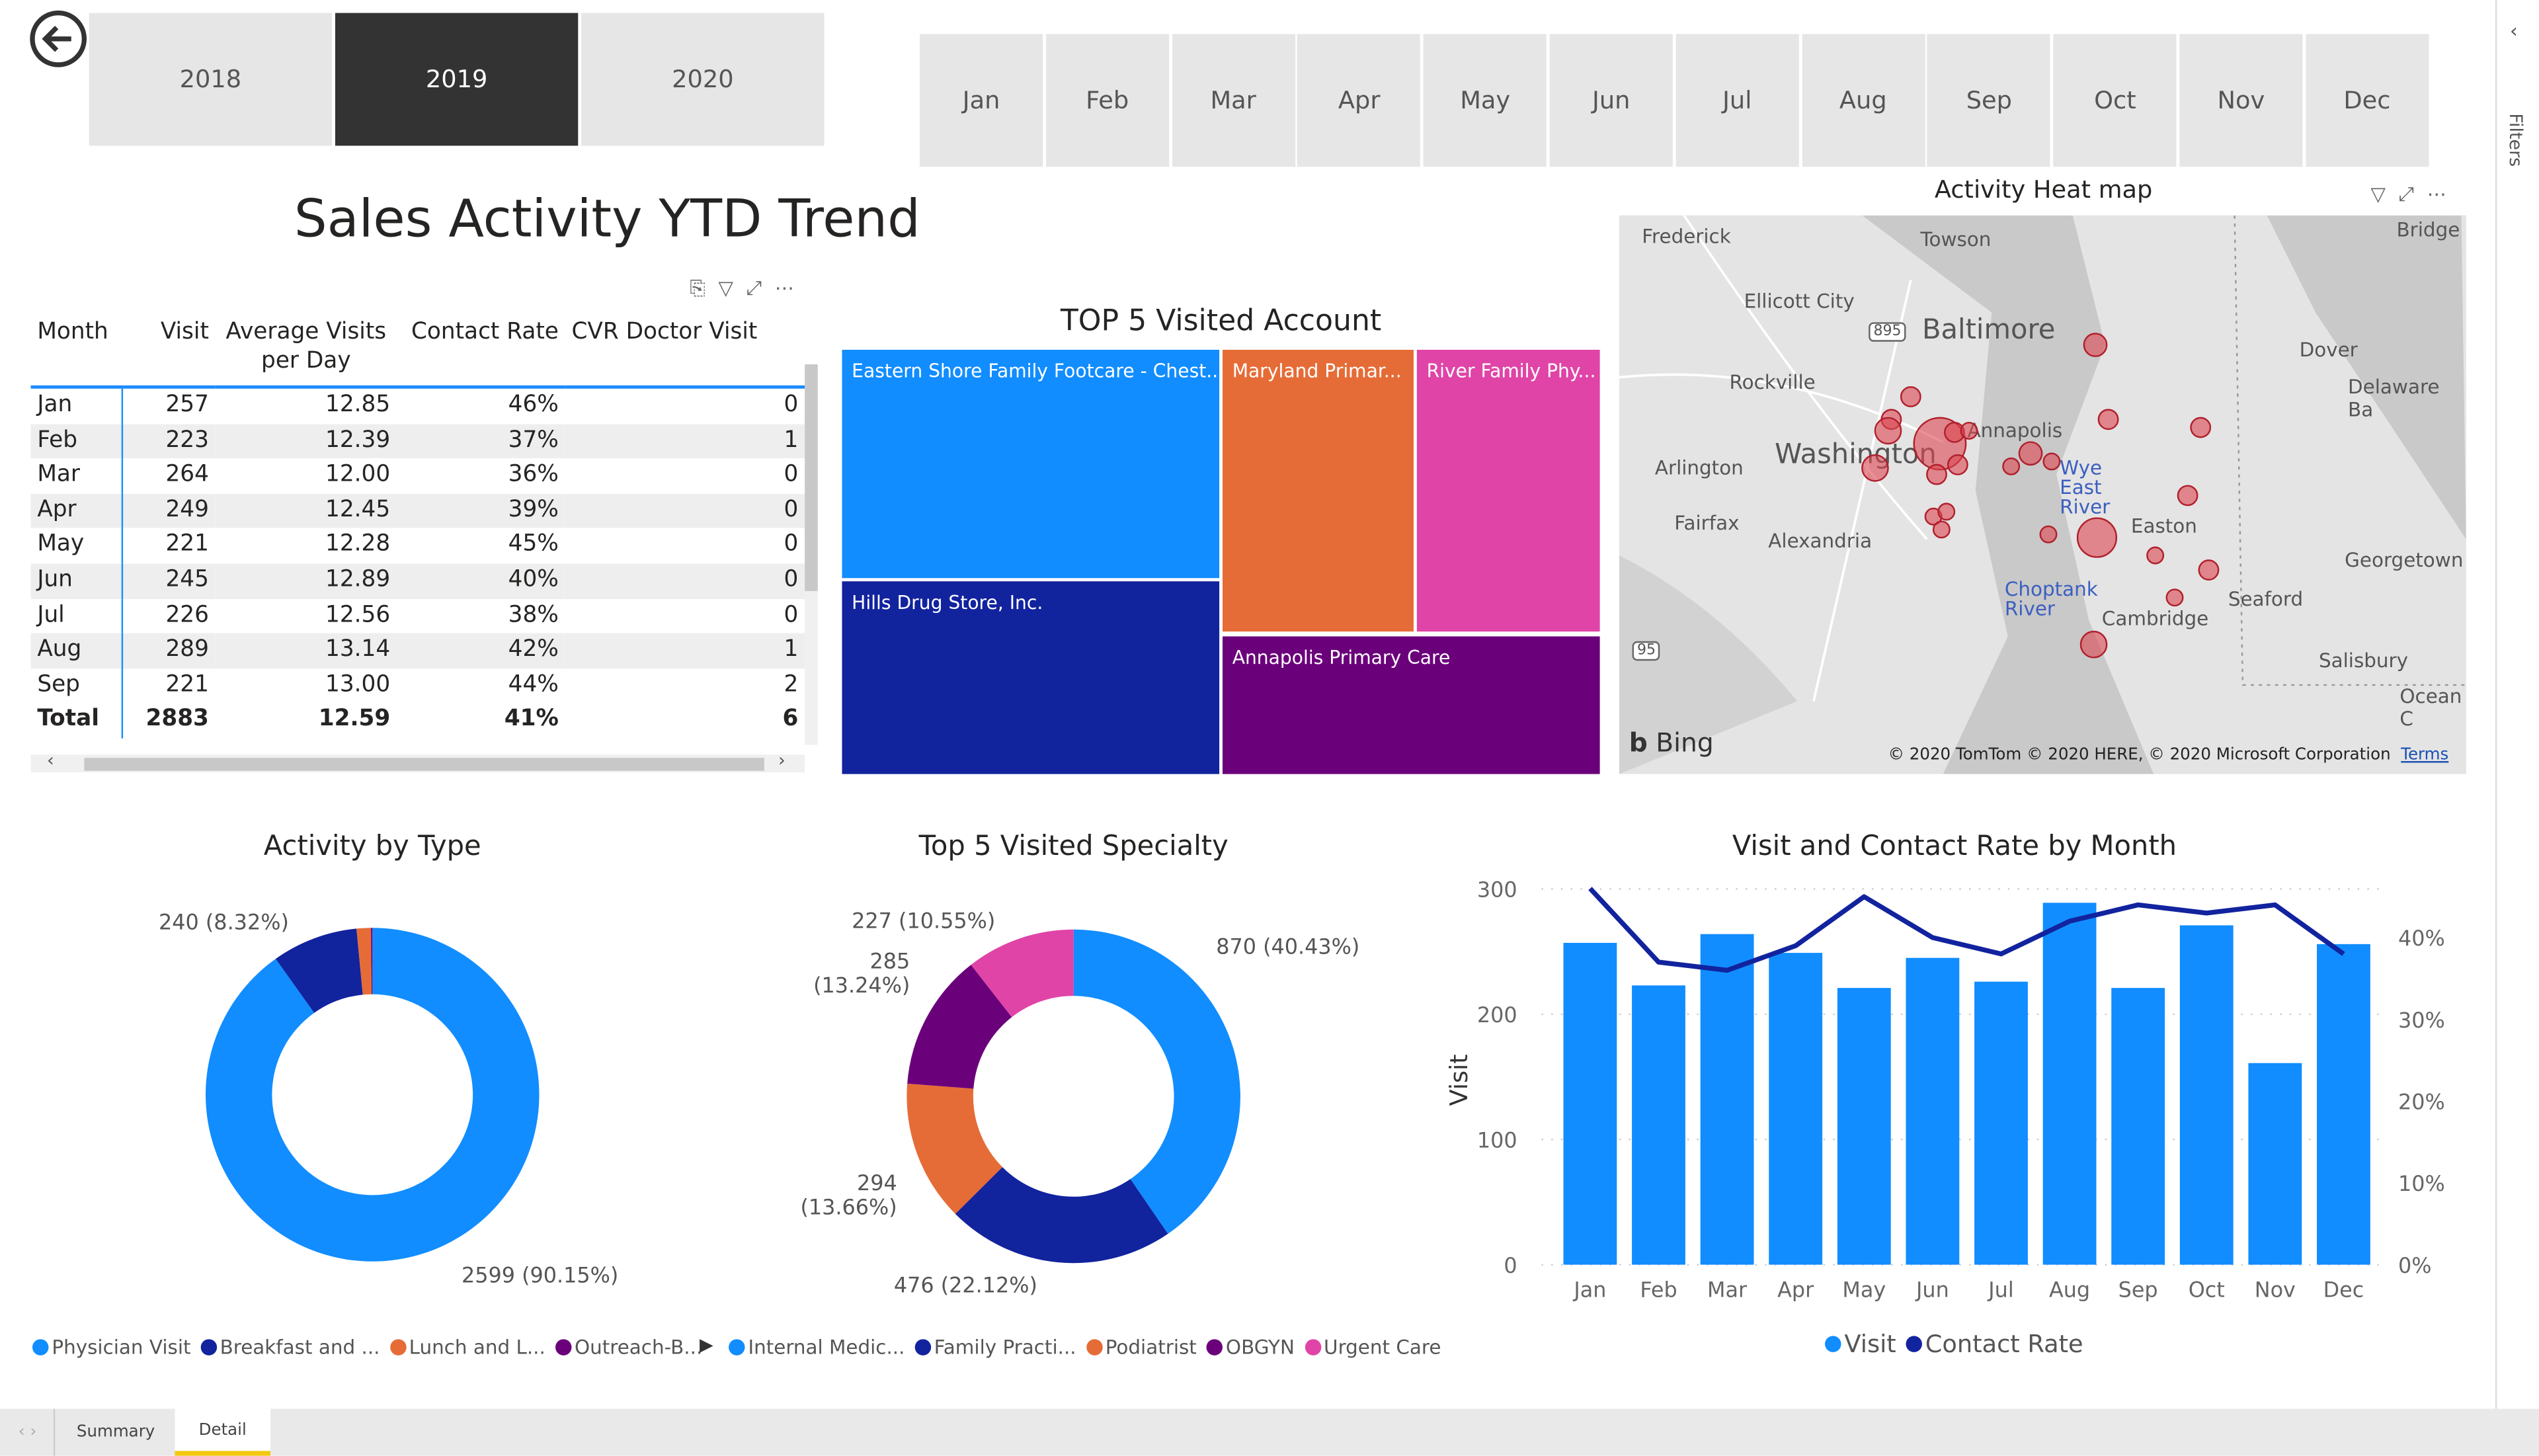 This screenshot has width=2539, height=1456. Describe the element at coordinates (1142, 1347) in the screenshot. I see `legend-item: Podiatrist` at that location.